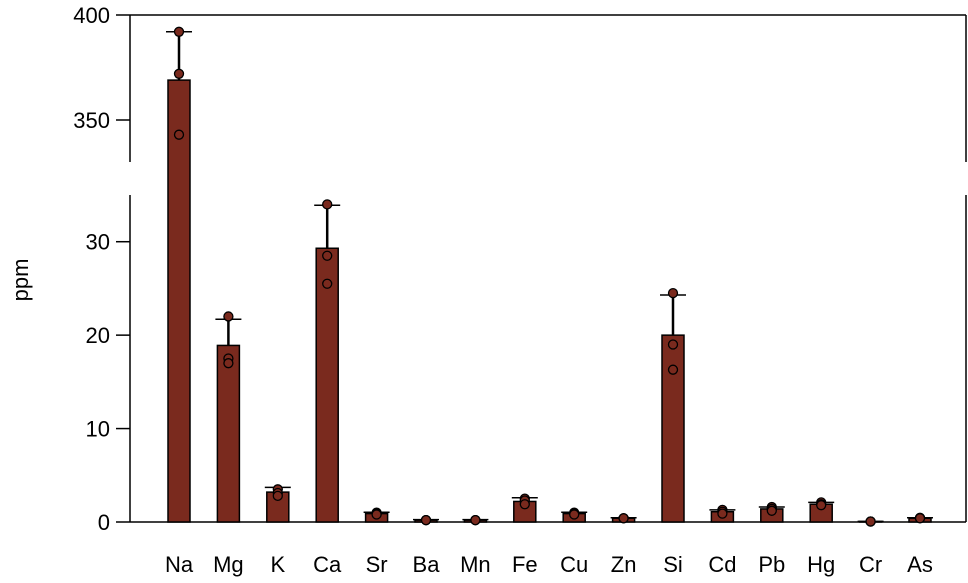 The image size is (968, 583). Describe the element at coordinates (327, 385) in the screenshot. I see `bar-Ca` at that location.